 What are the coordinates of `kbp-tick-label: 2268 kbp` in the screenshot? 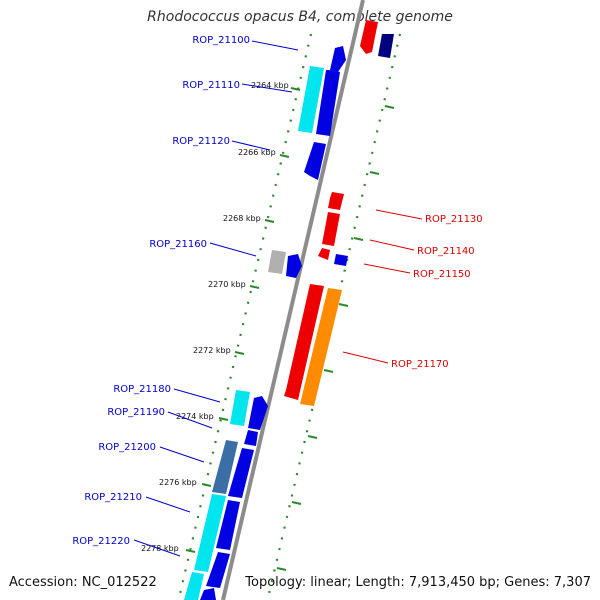 It's located at (242, 218).